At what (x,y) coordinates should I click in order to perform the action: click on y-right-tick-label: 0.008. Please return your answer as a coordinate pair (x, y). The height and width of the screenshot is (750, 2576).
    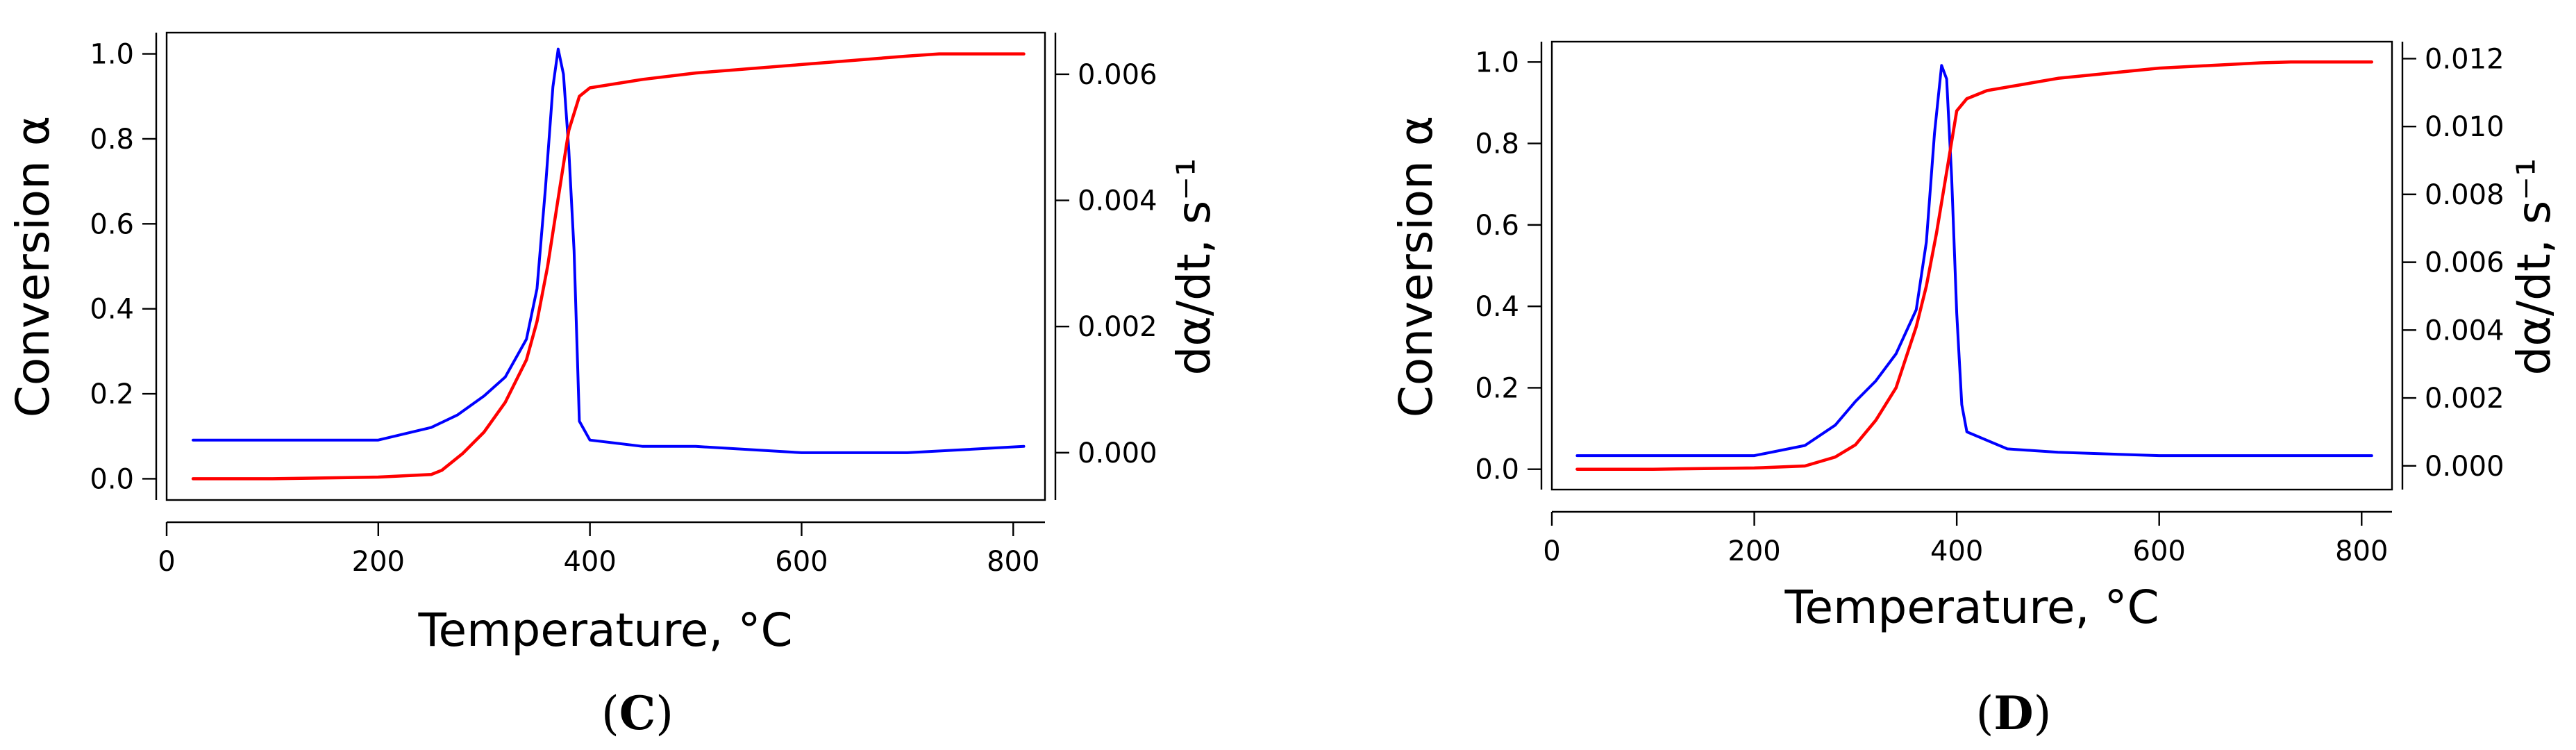
    Looking at the image, I should click on (2464, 195).